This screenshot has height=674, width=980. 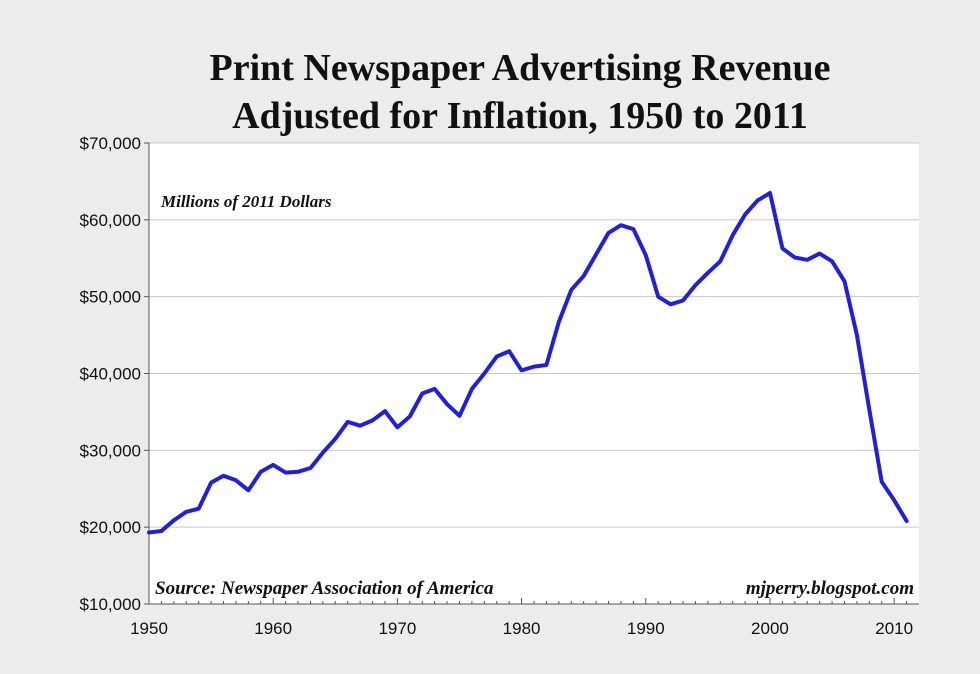 I want to click on y-tick-label: $20,000, so click(x=110, y=527).